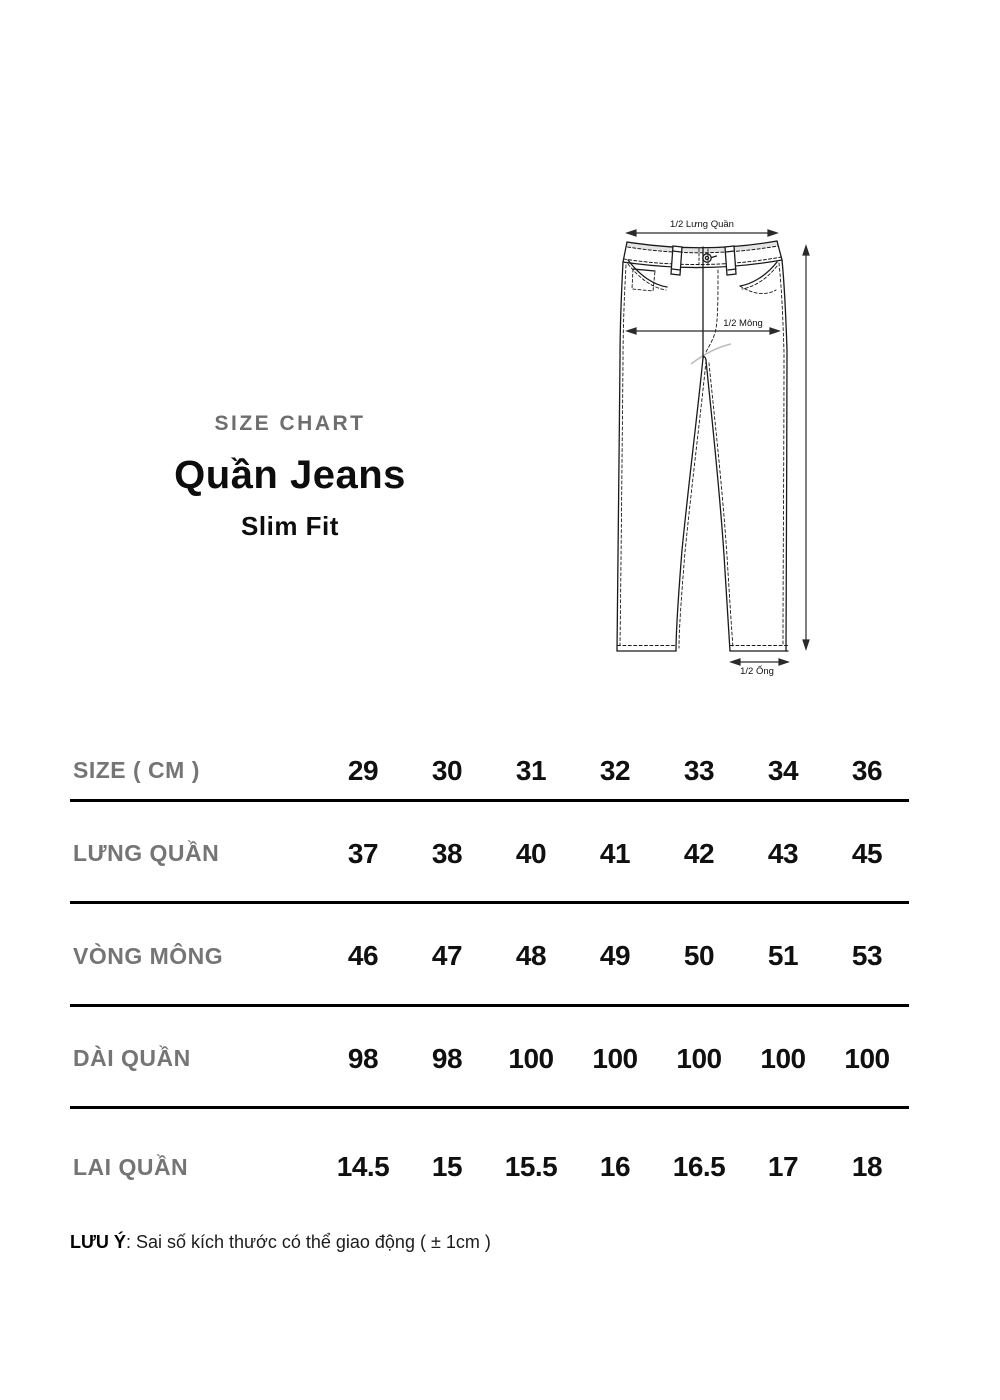  What do you see at coordinates (136, 770) in the screenshot?
I see `row-label: SIZE ( CM )` at bounding box center [136, 770].